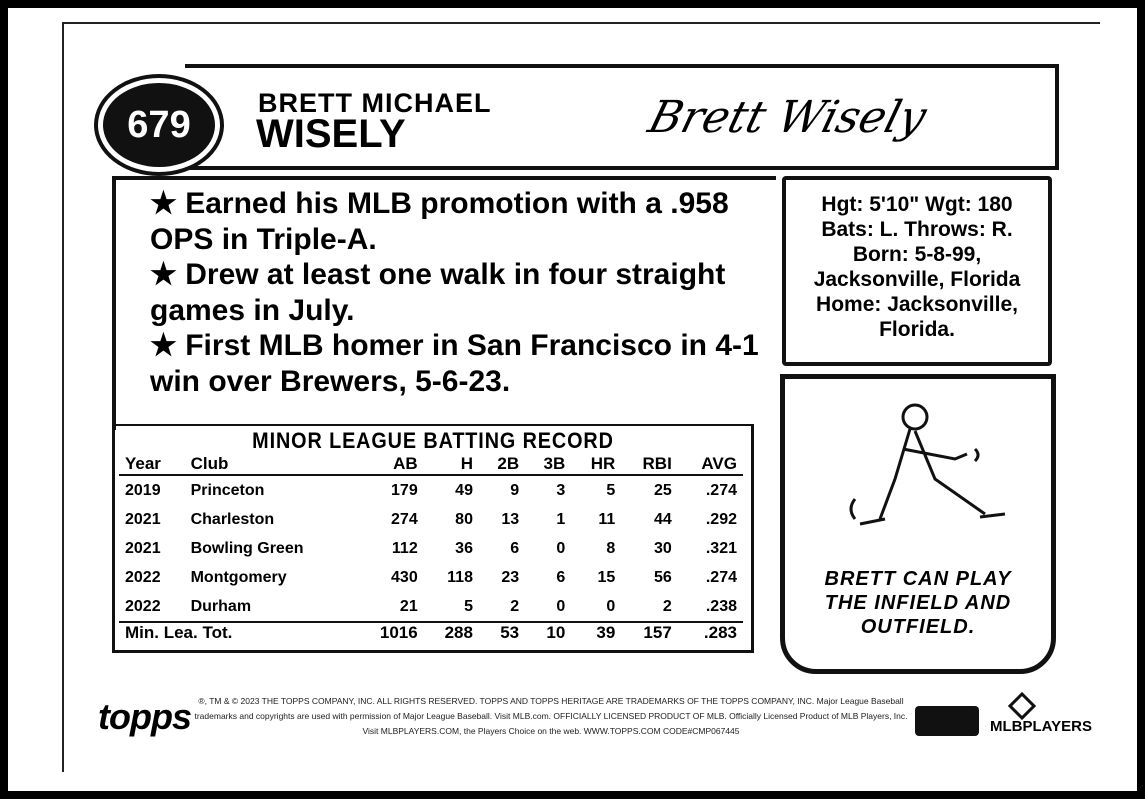  I want to click on table-cell: 44, so click(663, 519).